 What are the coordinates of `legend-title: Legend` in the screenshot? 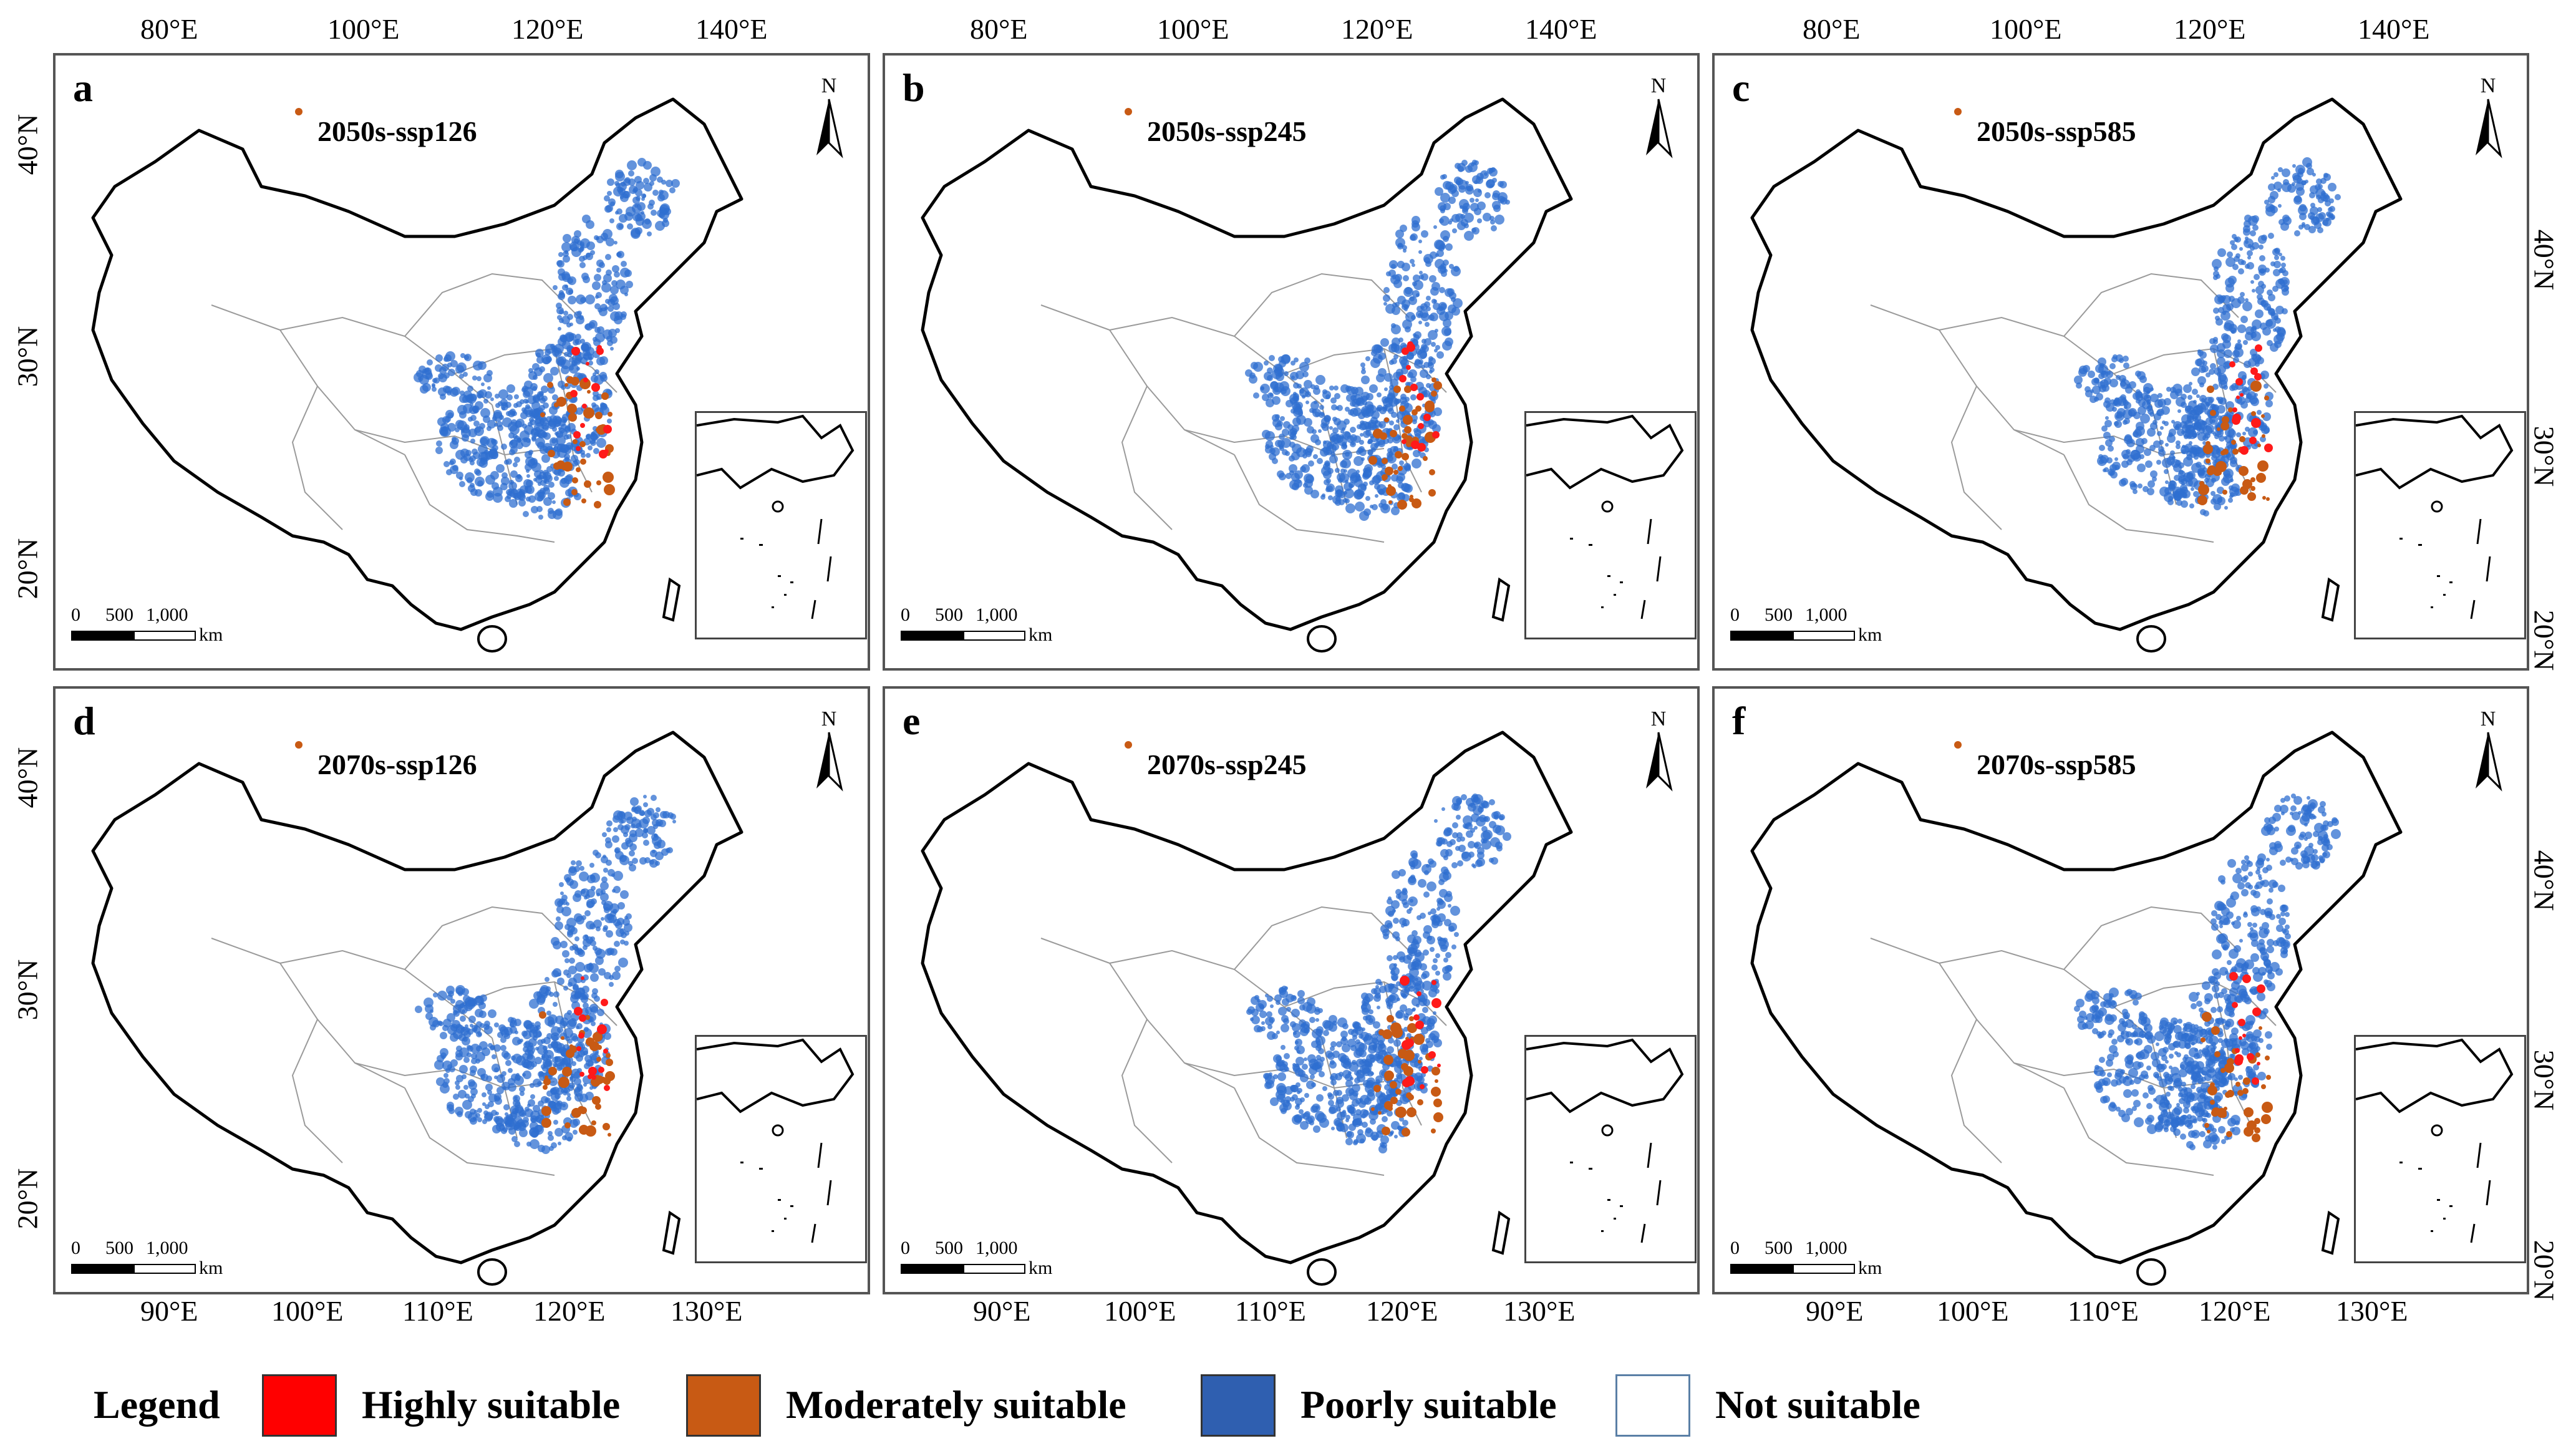 It's located at (157, 1404).